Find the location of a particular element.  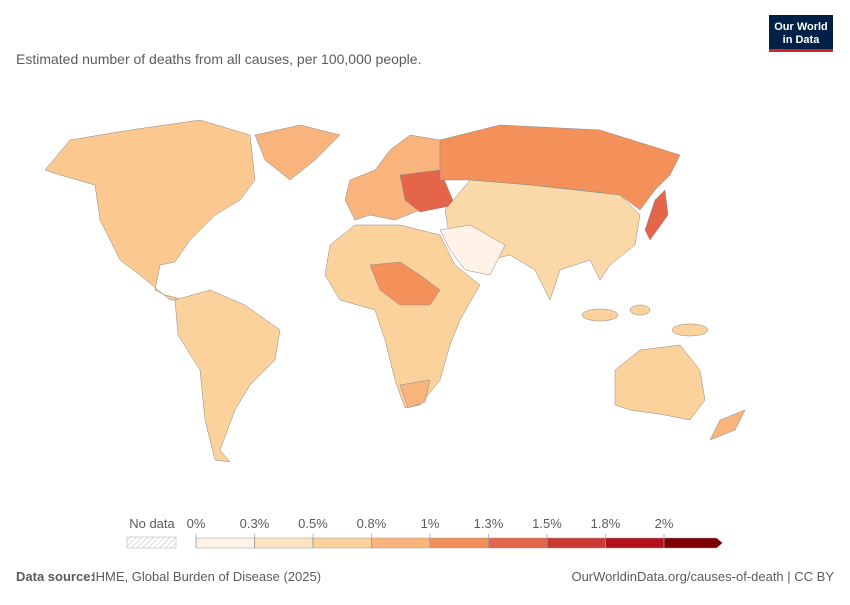

source: IHME, Global Burden of Disease (2025) is located at coordinates (206, 576).